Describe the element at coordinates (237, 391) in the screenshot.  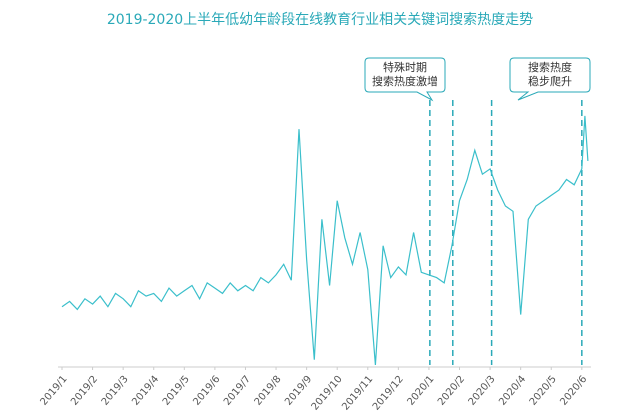
I see `x-tick-label: 2019/7` at that location.